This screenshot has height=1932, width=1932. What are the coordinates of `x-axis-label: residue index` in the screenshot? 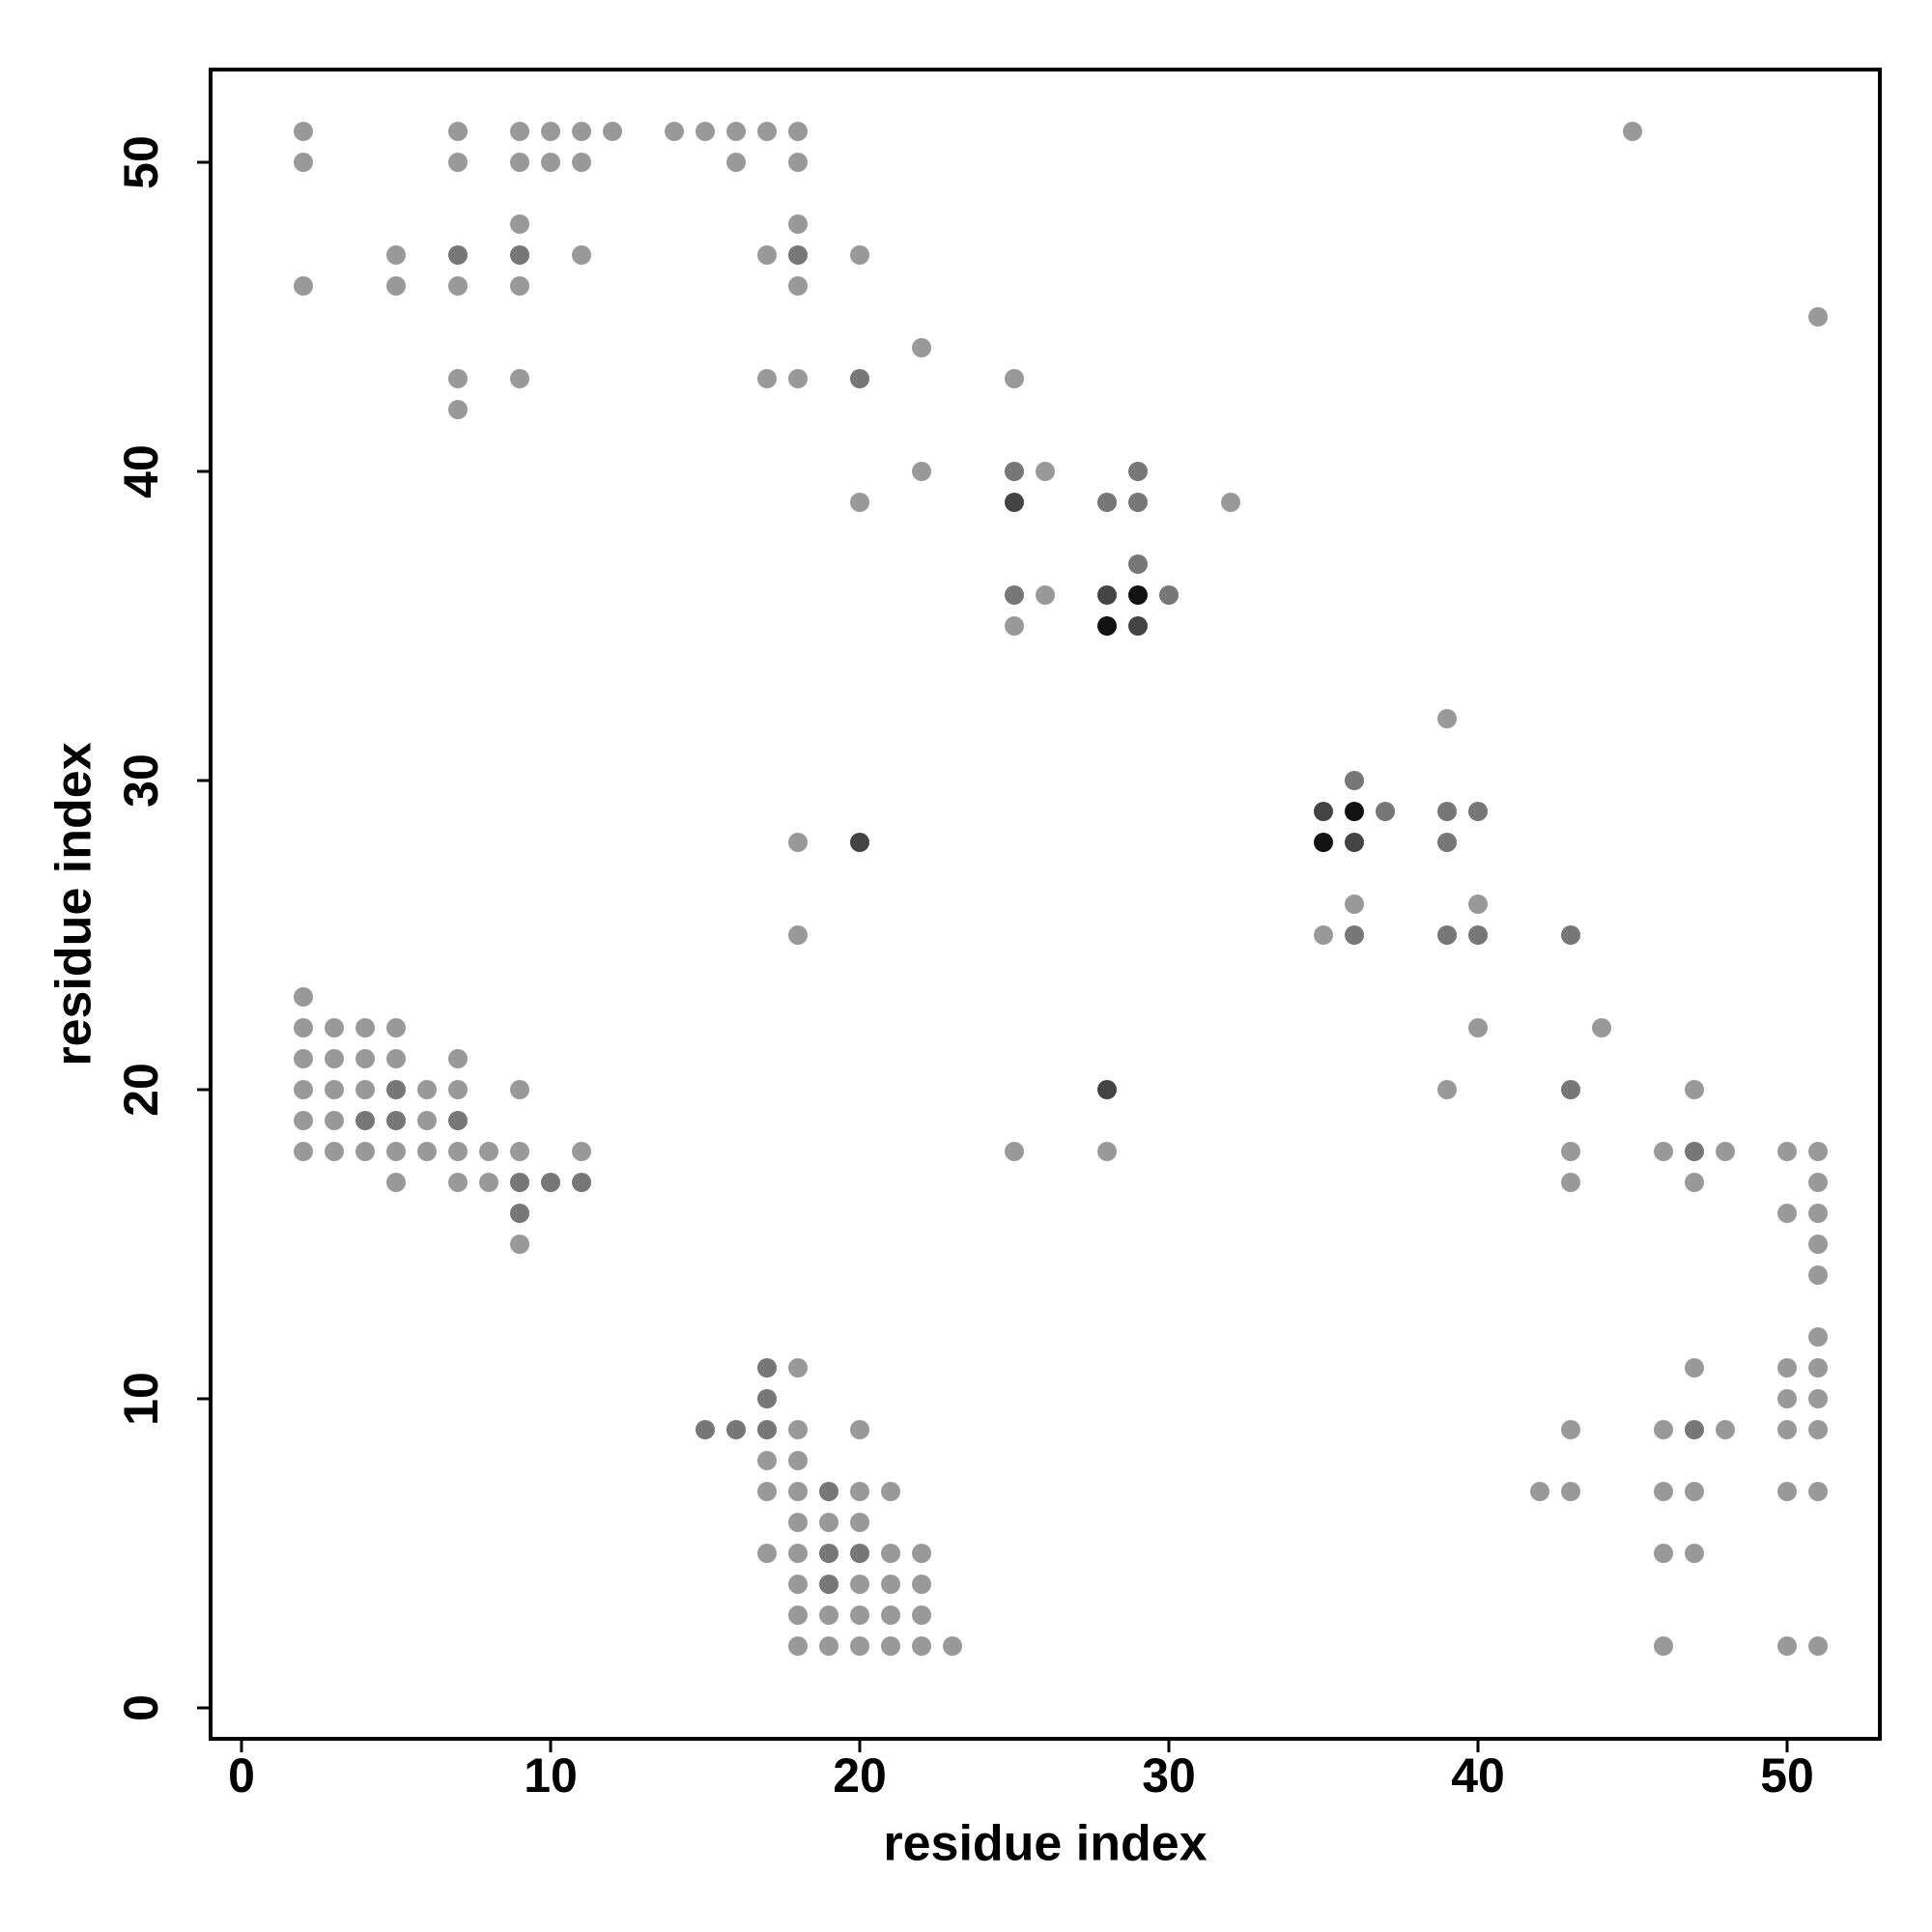 It's located at (1045, 1844).